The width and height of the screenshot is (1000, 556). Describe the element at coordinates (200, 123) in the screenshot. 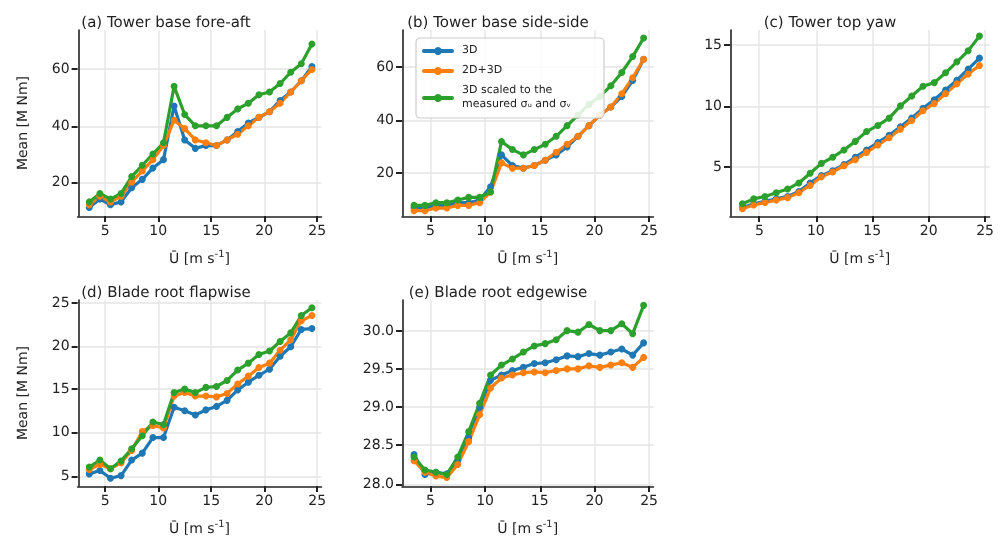

I see `line-series` at that location.